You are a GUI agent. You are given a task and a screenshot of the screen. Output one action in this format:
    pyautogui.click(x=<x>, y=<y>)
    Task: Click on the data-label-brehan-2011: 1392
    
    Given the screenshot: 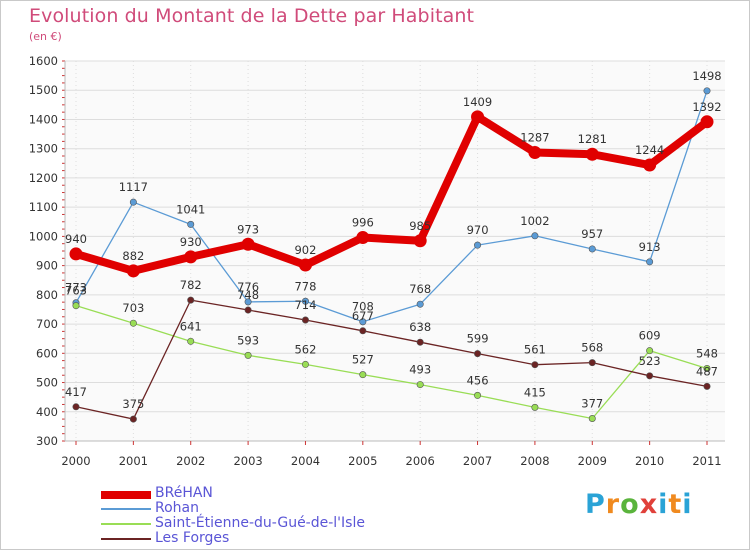 What is the action you would take?
    pyautogui.click(x=706, y=107)
    